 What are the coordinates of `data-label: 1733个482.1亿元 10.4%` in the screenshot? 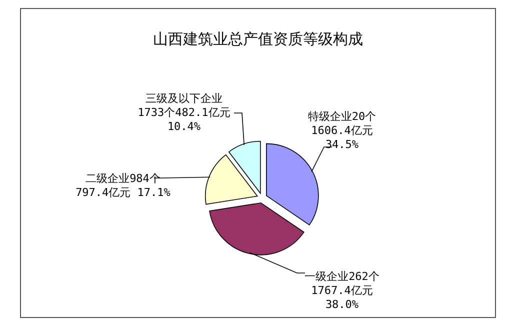 It's located at (184, 119).